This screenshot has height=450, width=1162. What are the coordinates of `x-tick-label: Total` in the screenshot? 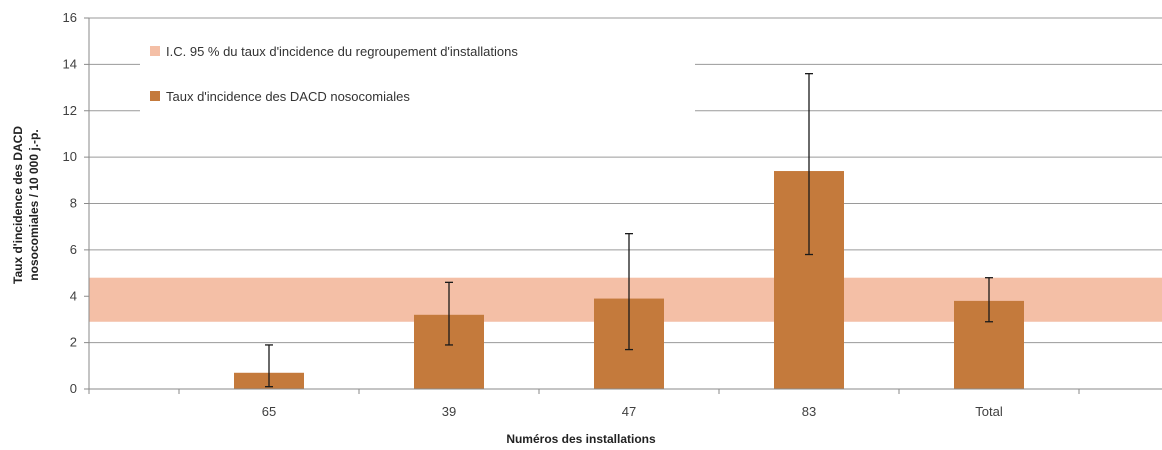 It's located at (989, 411).